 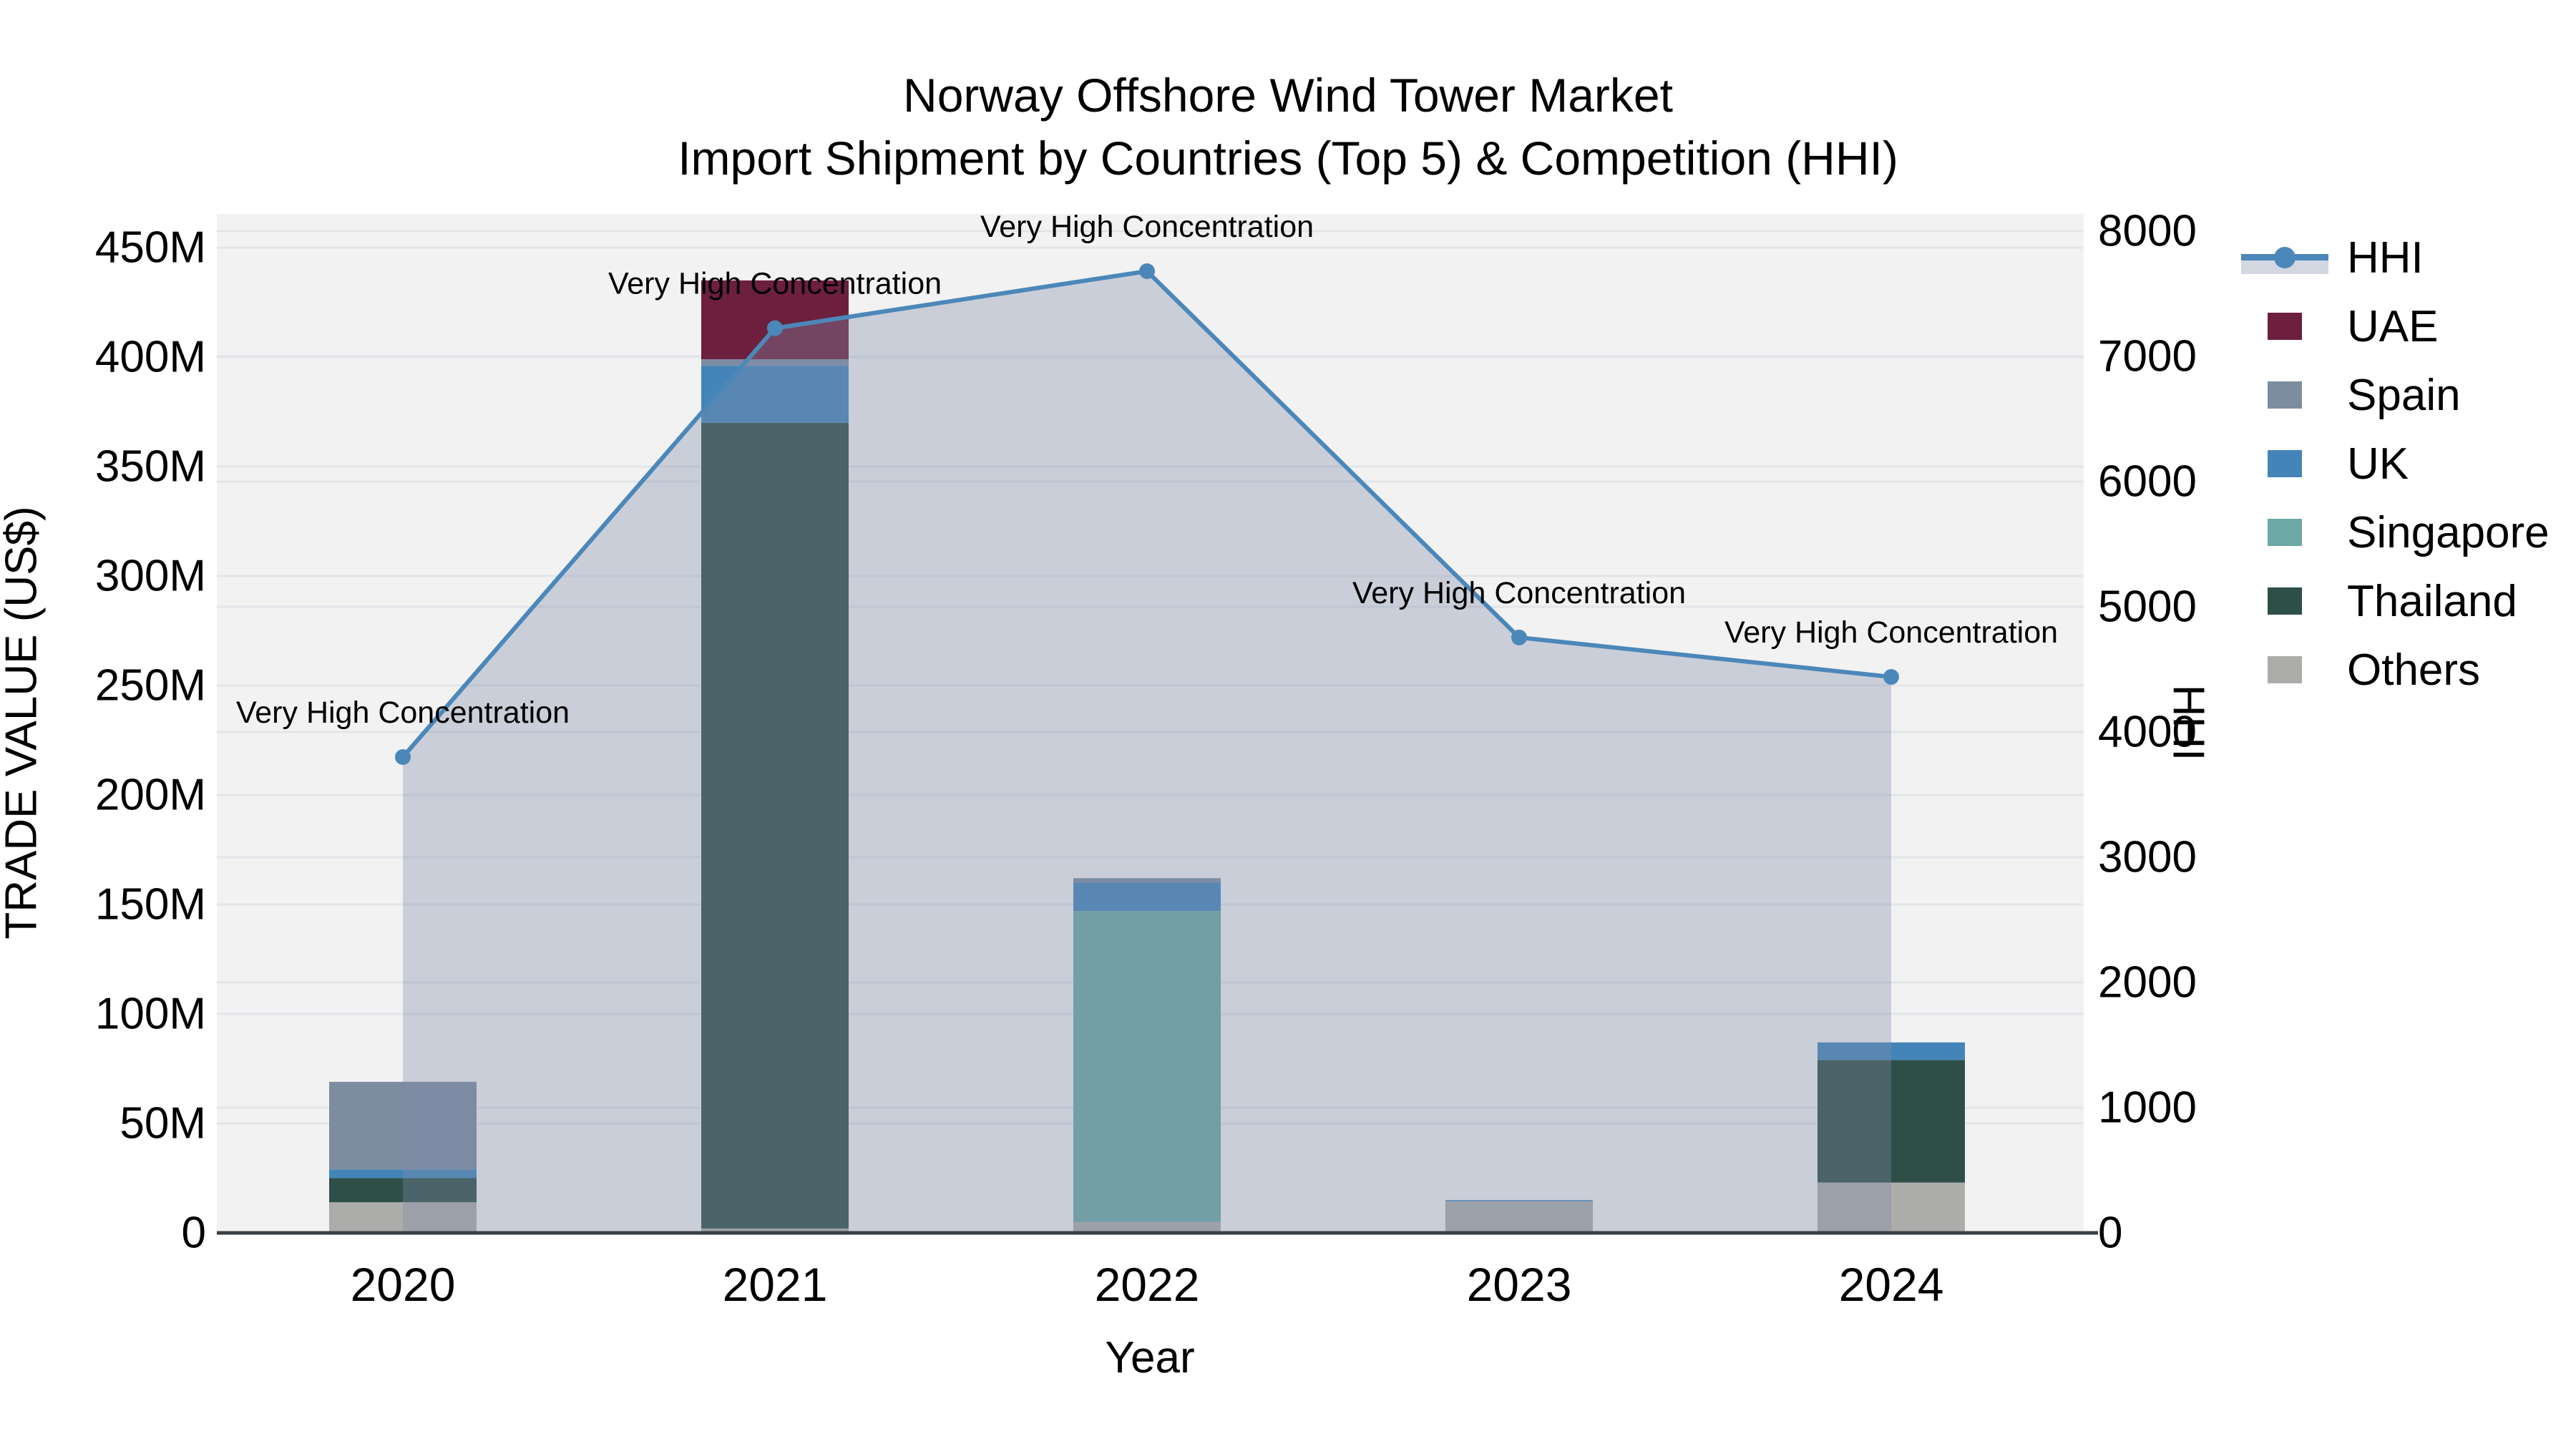 I want to click on legend-item-others: Others, so click(x=2390, y=669).